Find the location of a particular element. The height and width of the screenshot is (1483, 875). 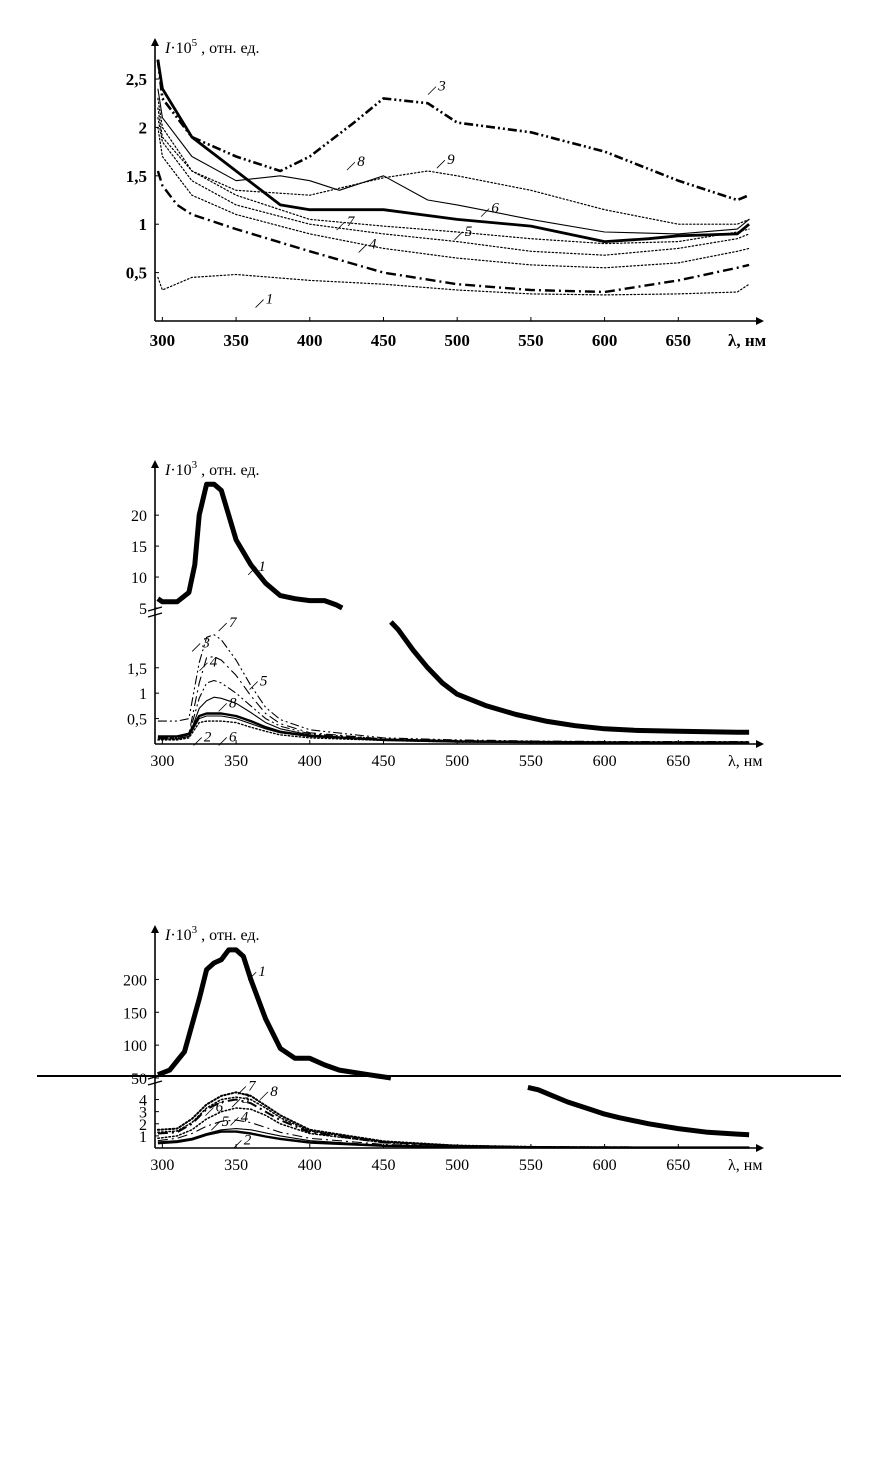

y-tick-label: 4 is located at coordinates (143, 1101).